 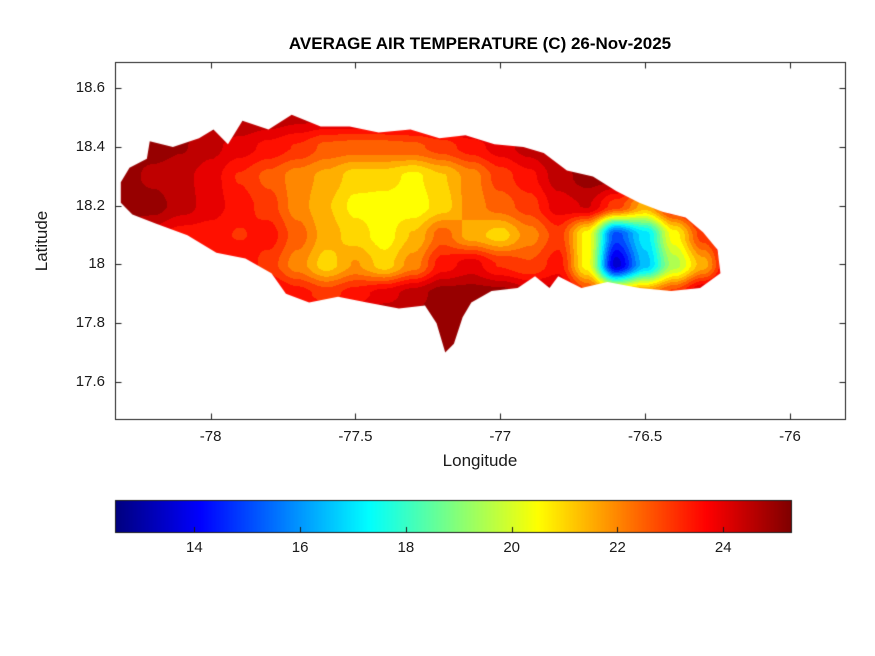 I want to click on x-axis-tick-label: -76, so click(x=790, y=436).